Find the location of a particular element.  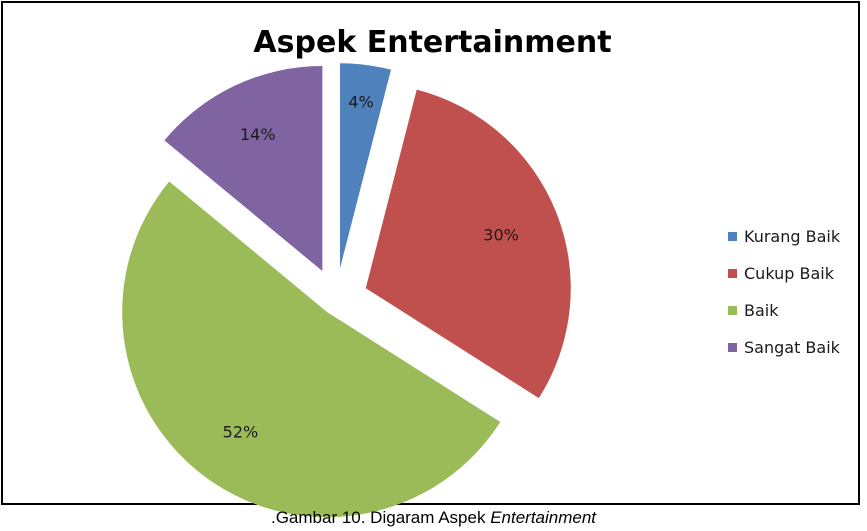

chart-title: Aspek Entertainment is located at coordinates (432, 42).